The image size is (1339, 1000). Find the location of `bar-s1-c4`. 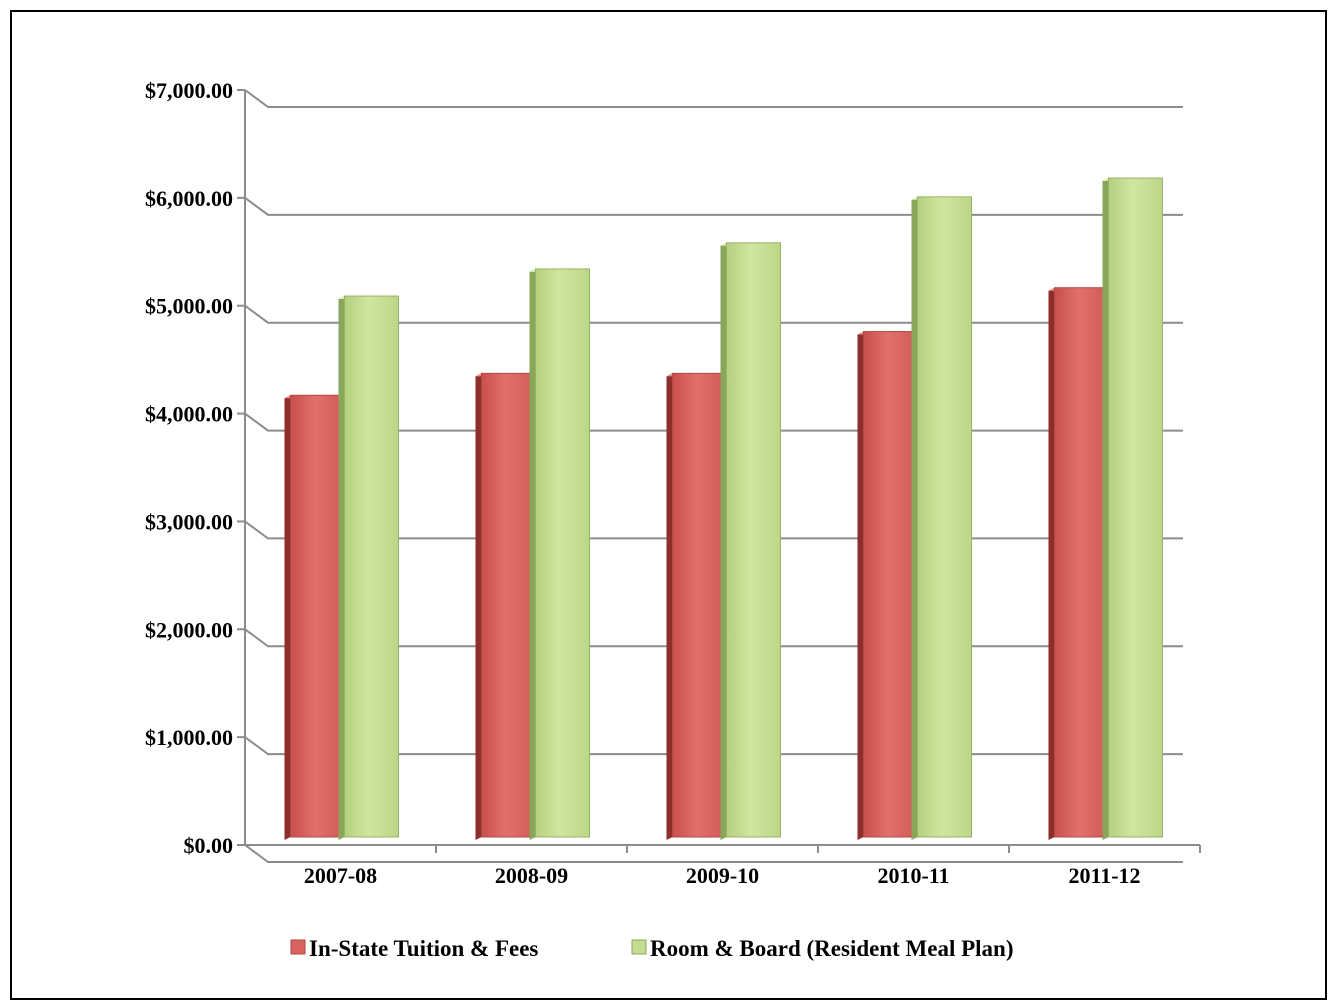

bar-s1-c4 is located at coordinates (1135, 507).